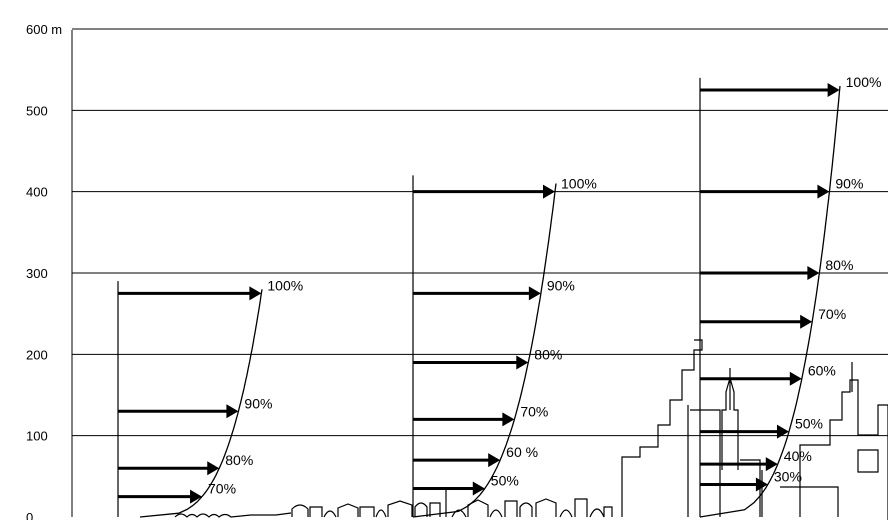 This screenshot has height=520, width=888. What do you see at coordinates (37, 192) in the screenshot?
I see `y-tick-label: 400` at bounding box center [37, 192].